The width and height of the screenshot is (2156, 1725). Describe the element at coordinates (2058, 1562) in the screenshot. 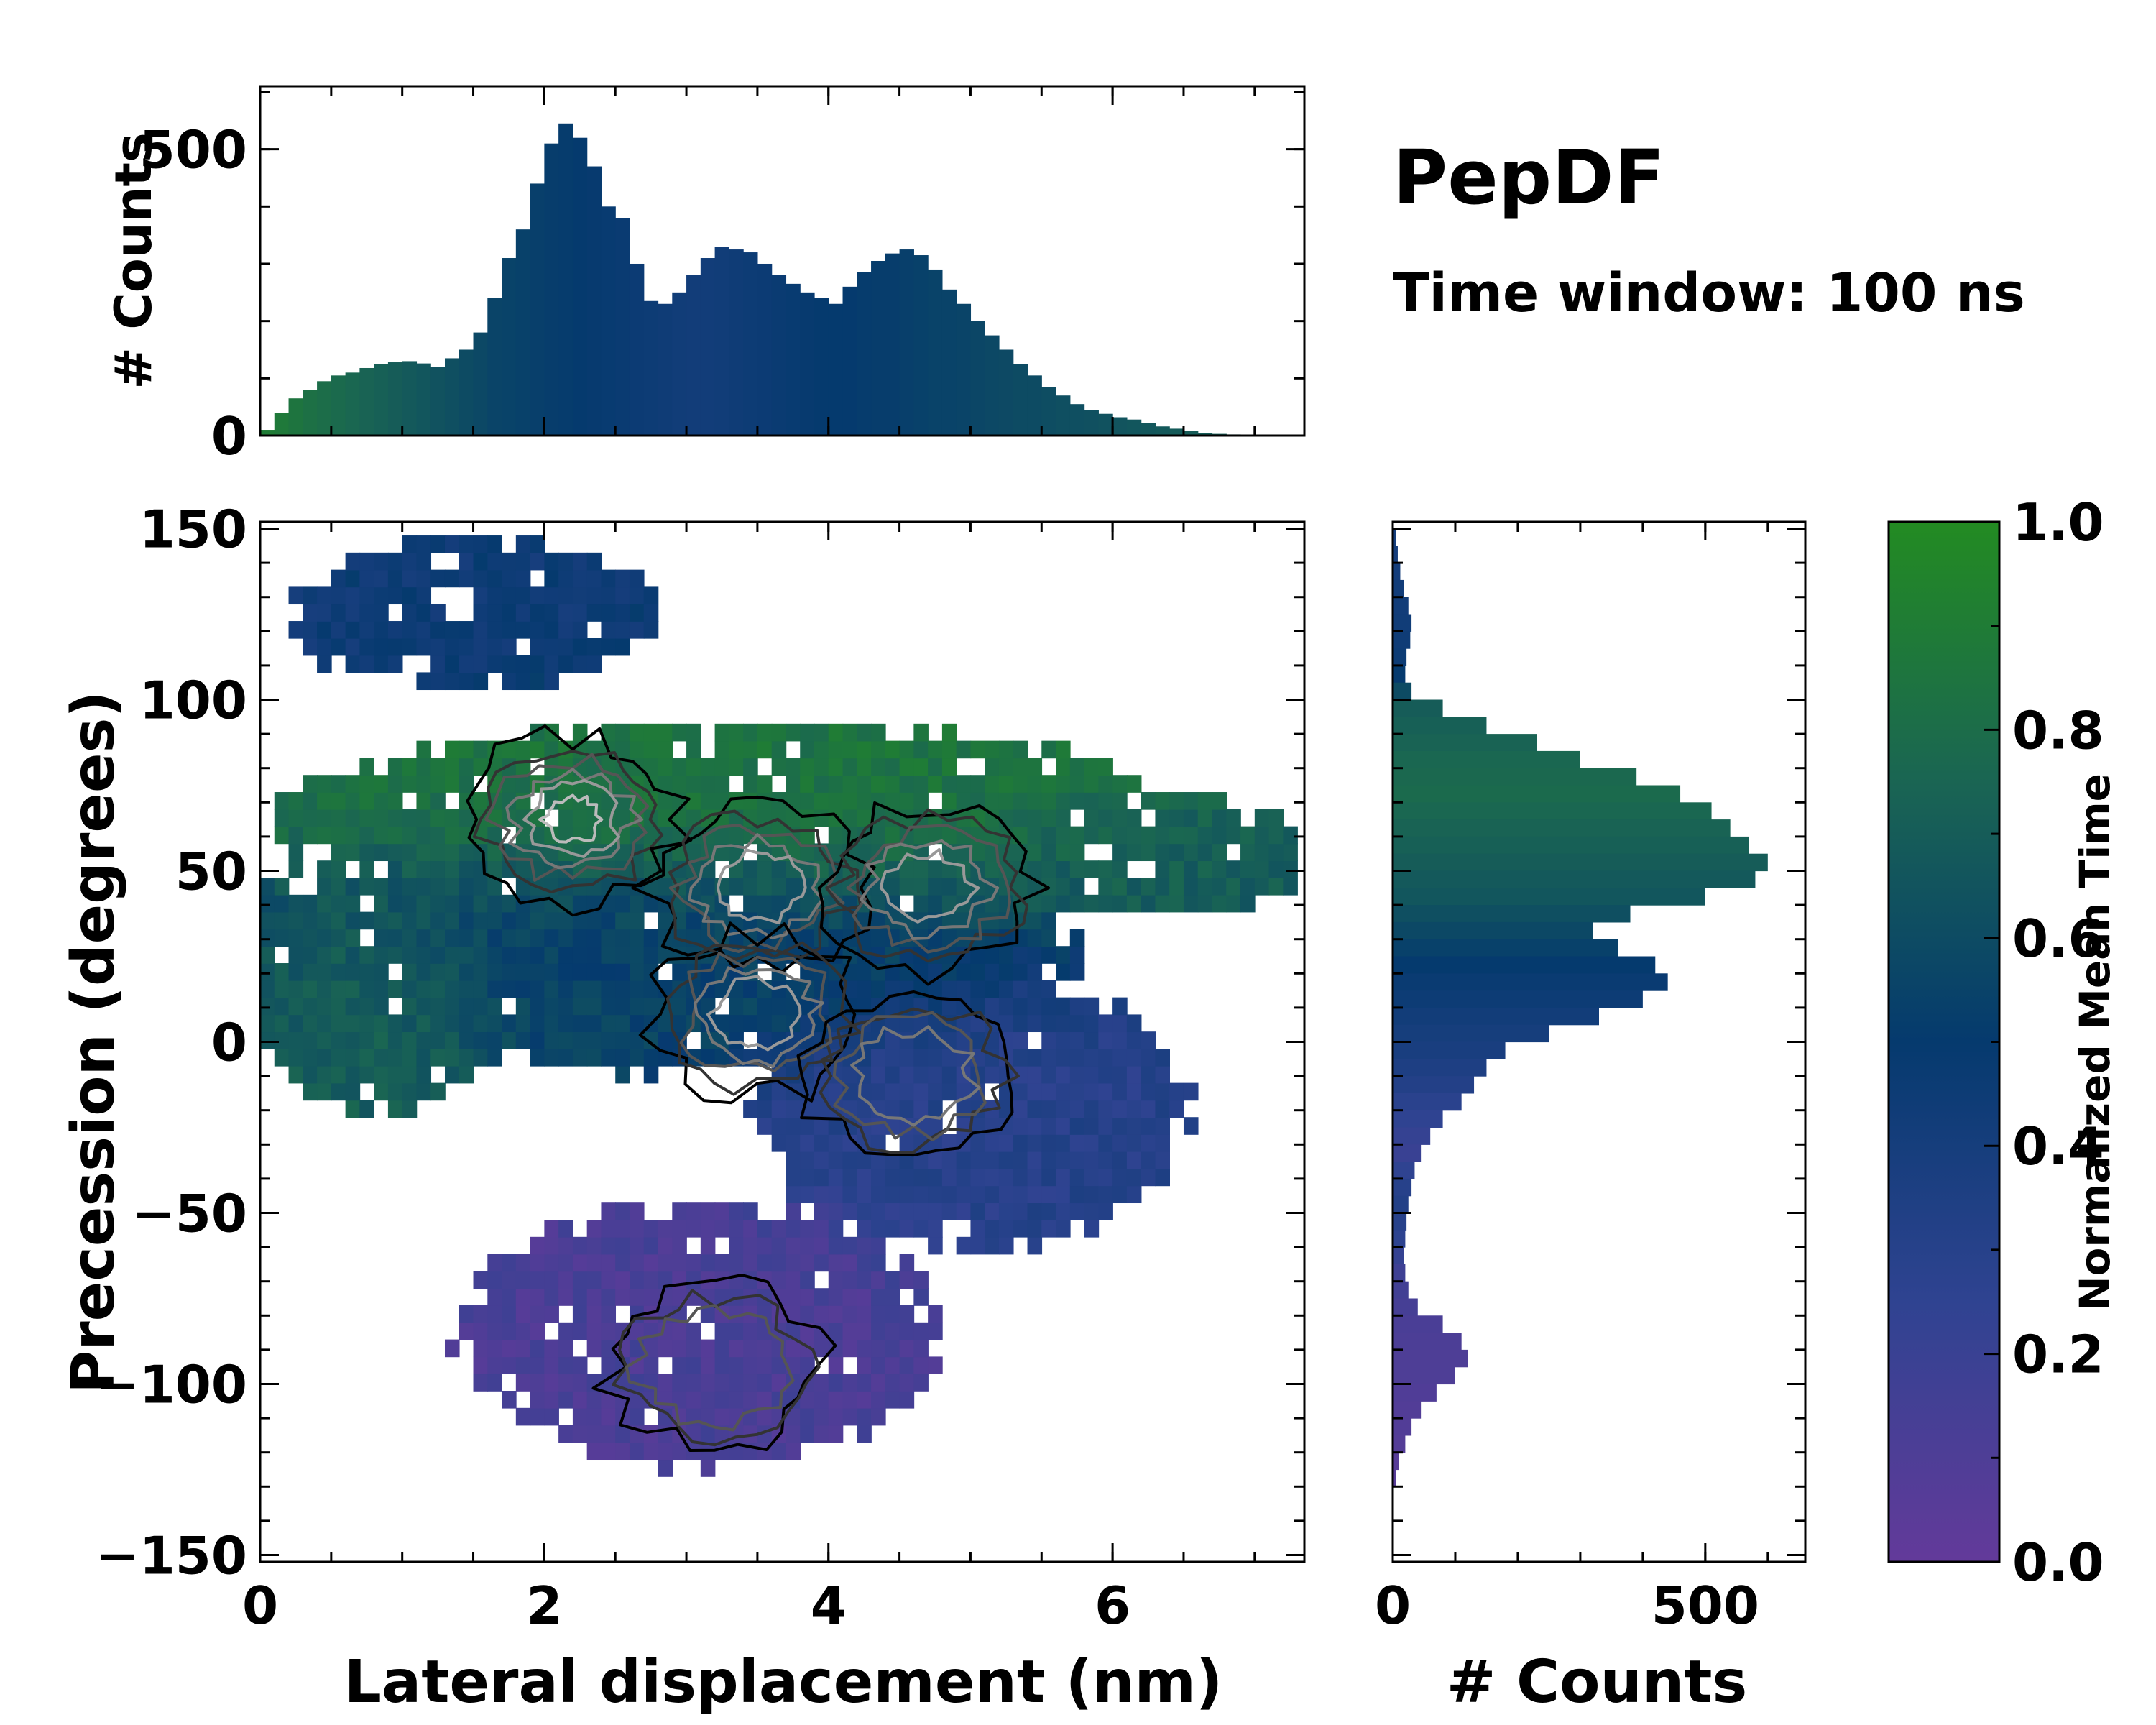

I see `tick-label: 0.0` at that location.